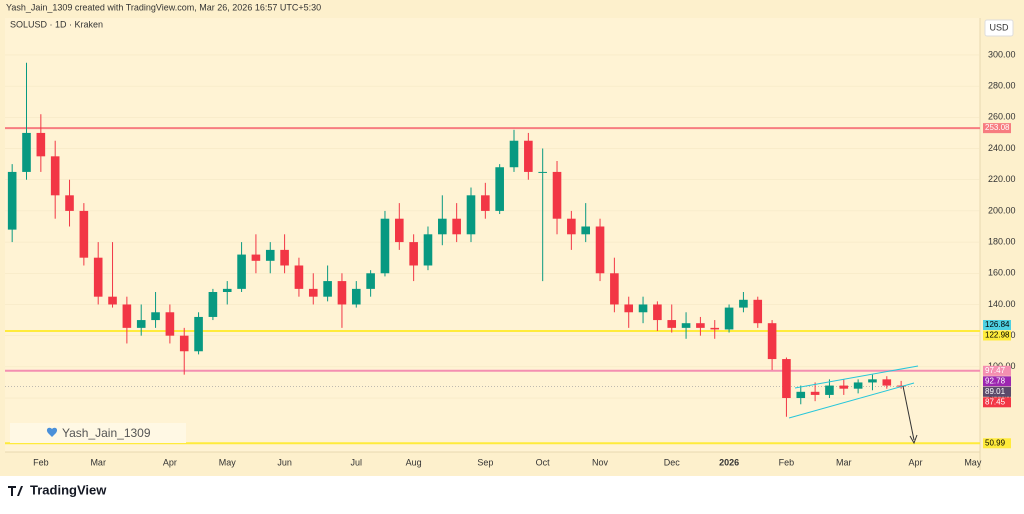  I want to click on y-tick-label: 180.00, so click(1002, 241).